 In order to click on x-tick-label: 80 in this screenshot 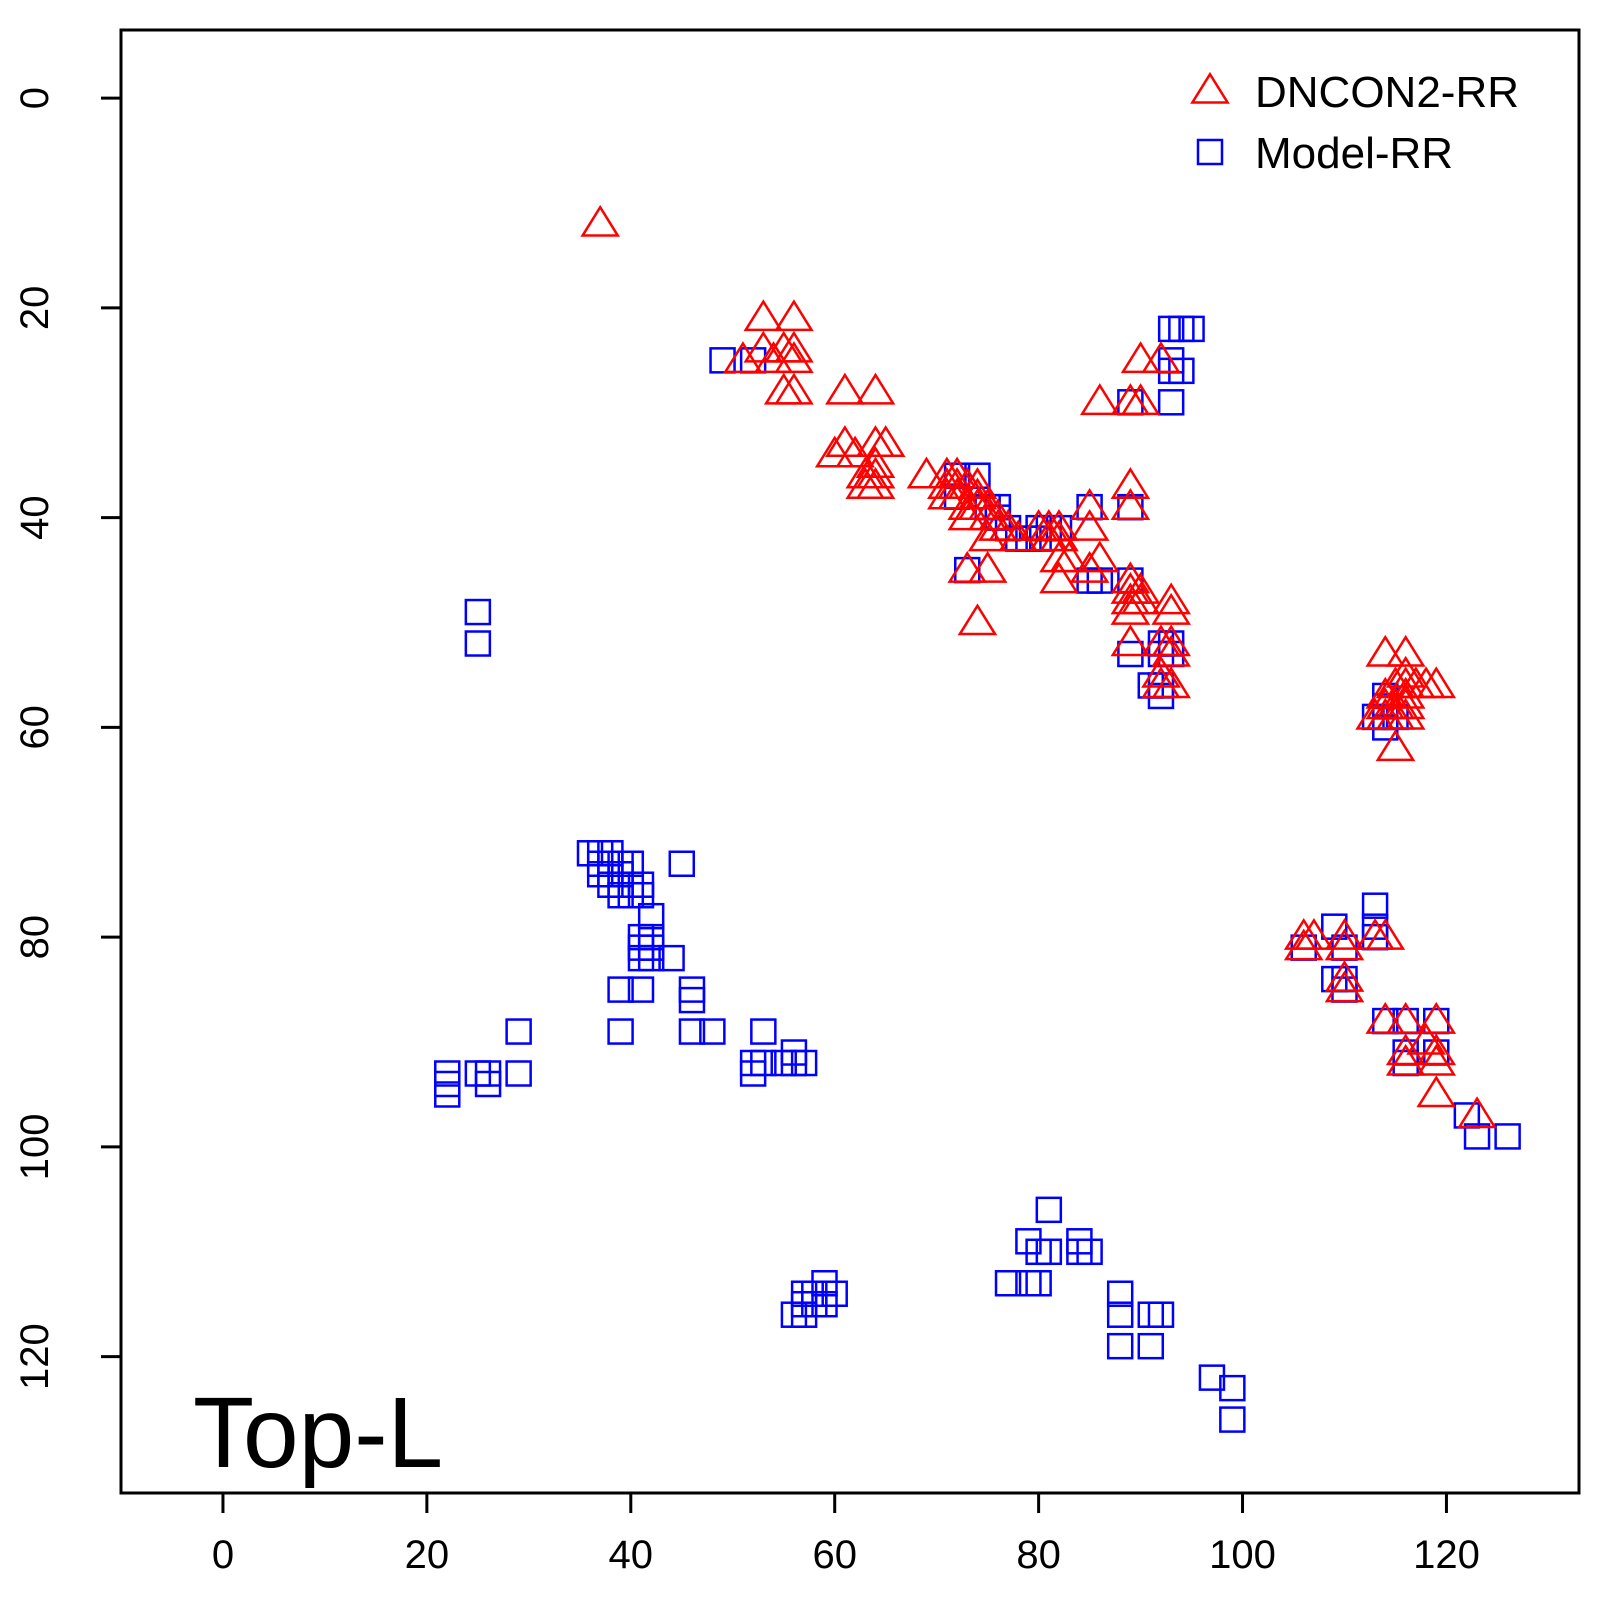, I will do `click(1038, 1555)`.